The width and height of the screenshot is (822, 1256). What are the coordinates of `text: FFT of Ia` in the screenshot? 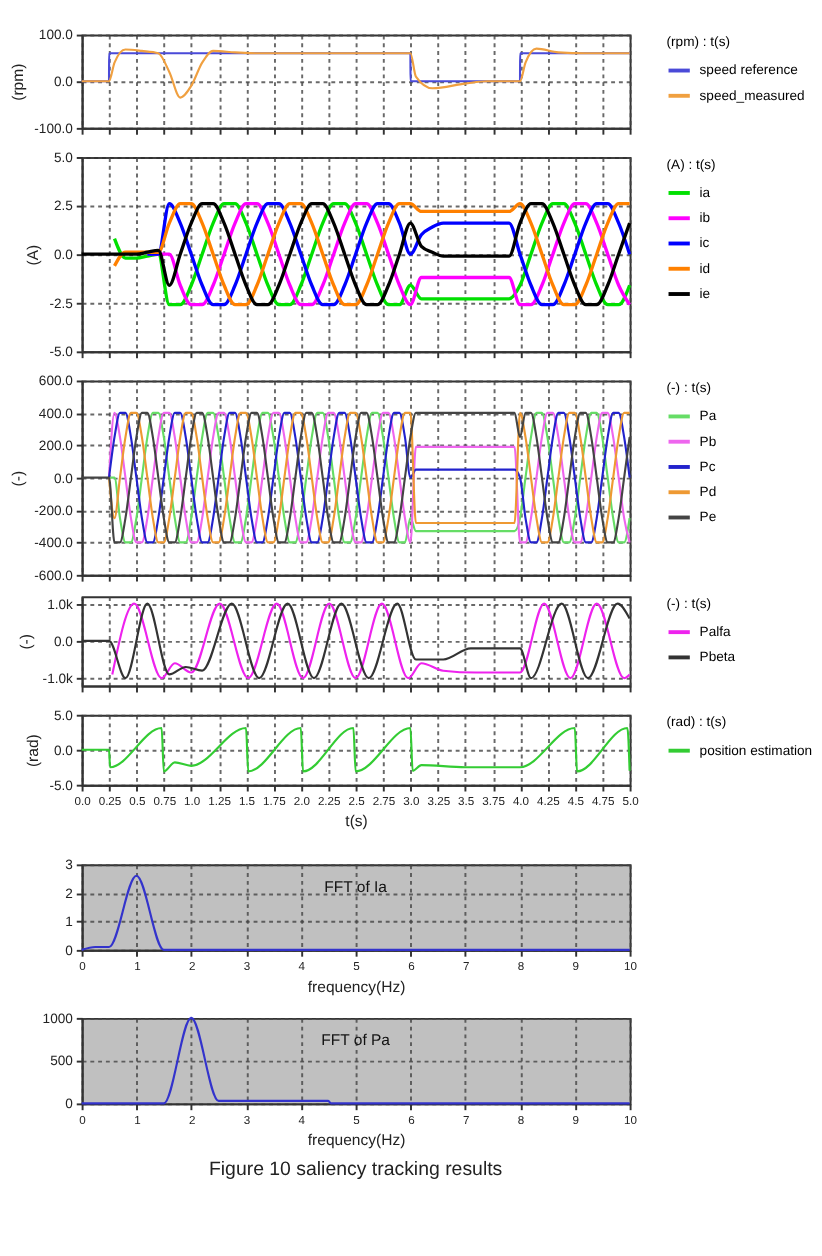 It's located at (356, 886).